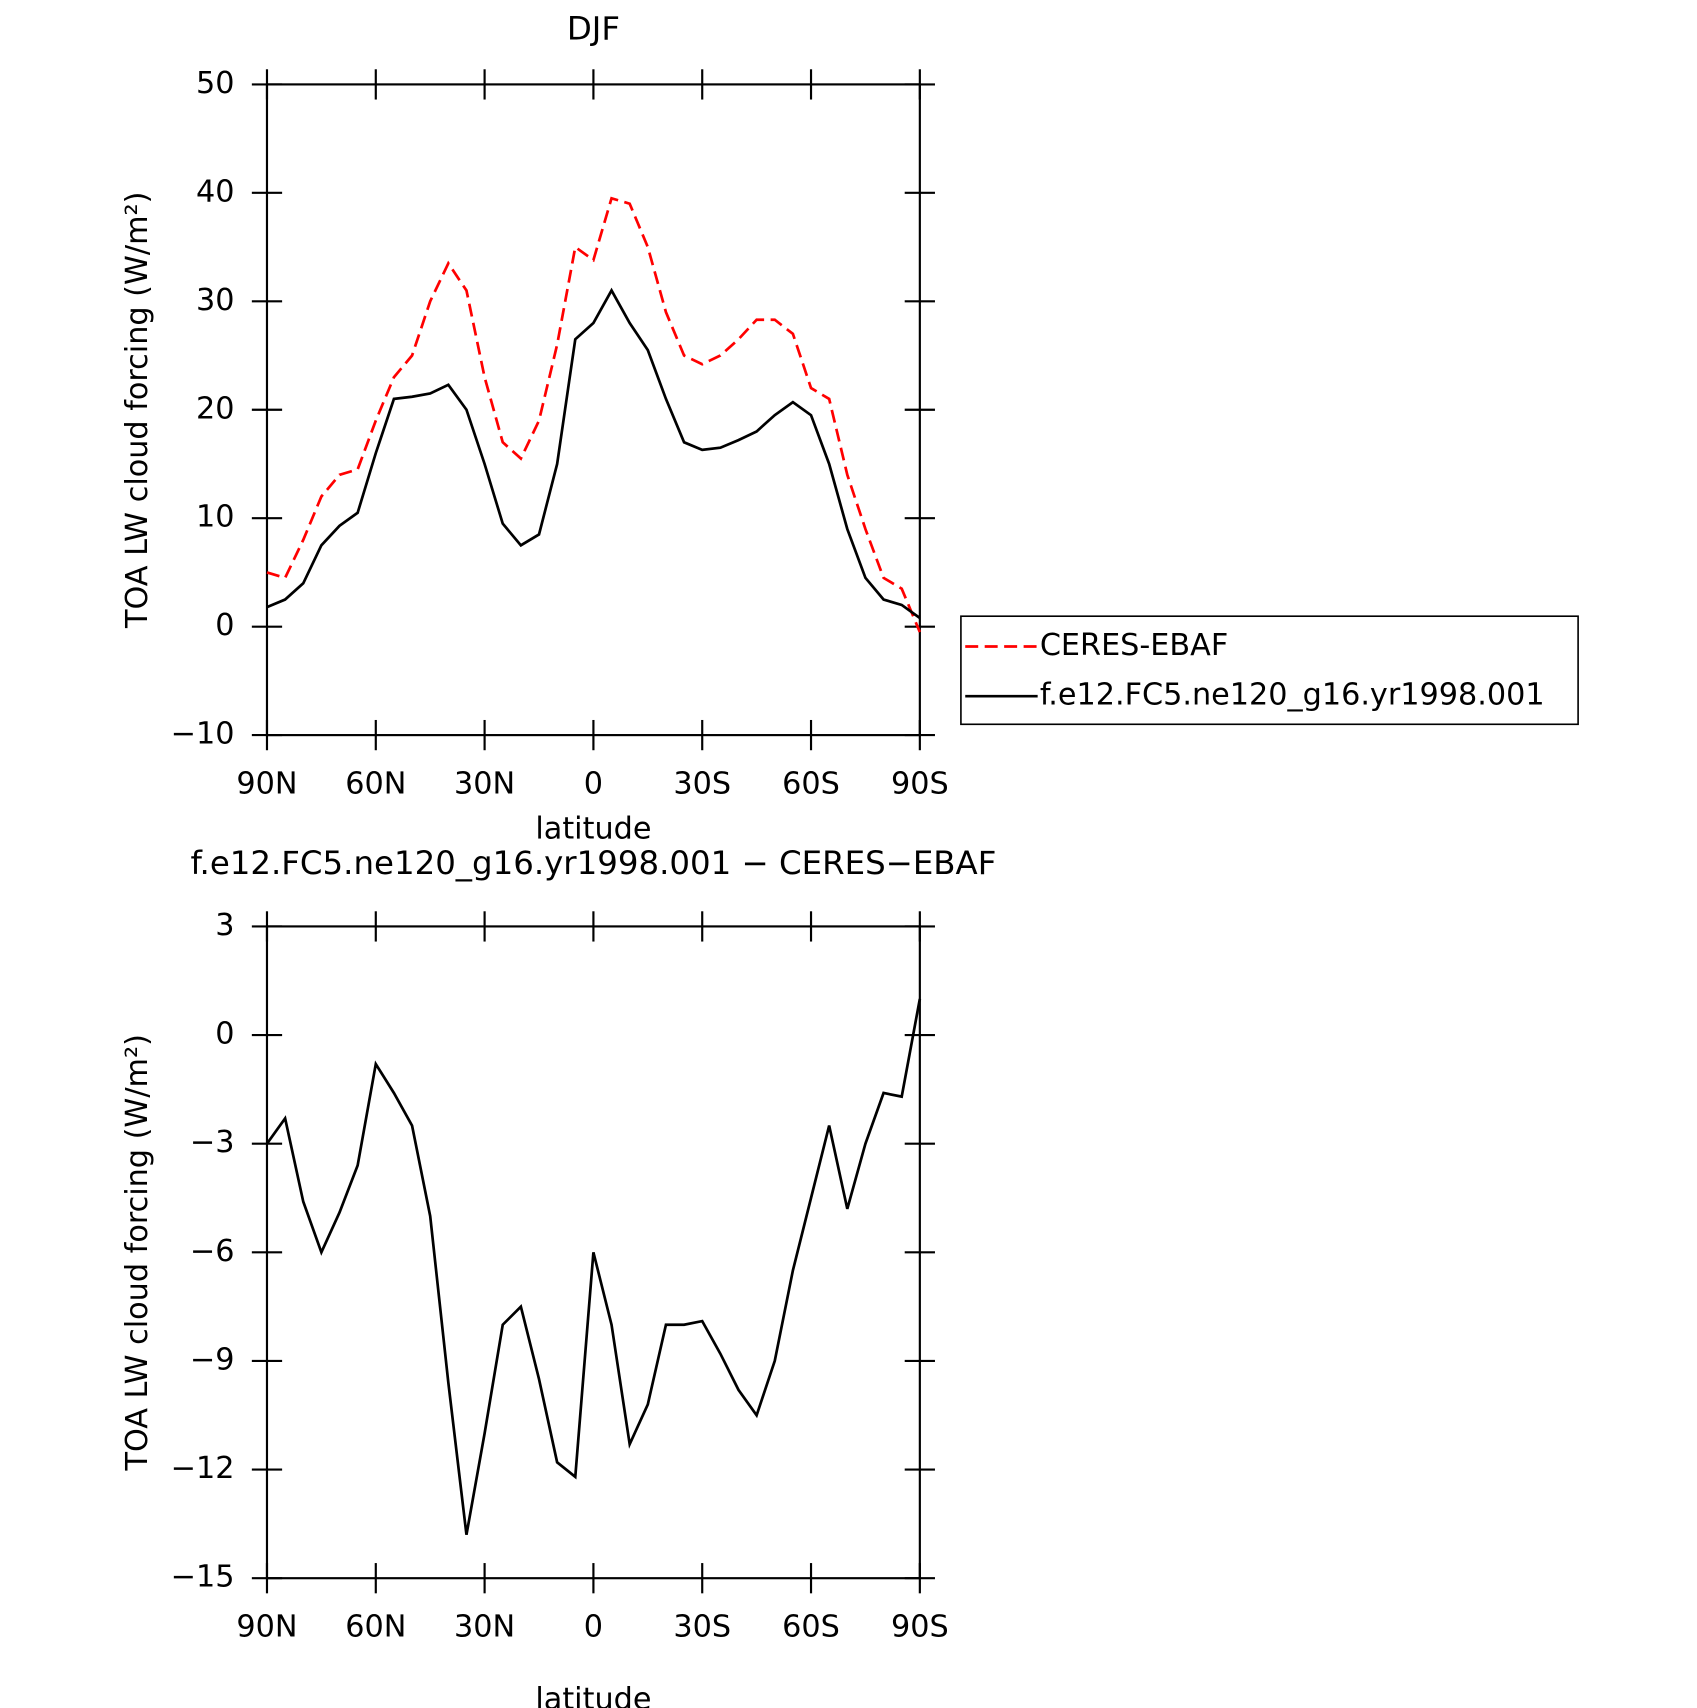 Image resolution: width=1697 pixels, height=1708 pixels. What do you see at coordinates (215, 300) in the screenshot?
I see `y-tick-label: 30` at bounding box center [215, 300].